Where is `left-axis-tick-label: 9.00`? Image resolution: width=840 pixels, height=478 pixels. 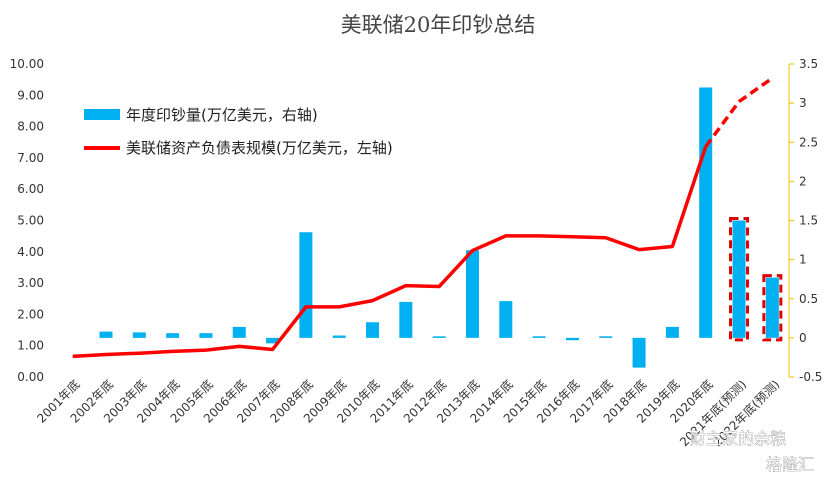 left-axis-tick-label: 9.00 is located at coordinates (30, 95).